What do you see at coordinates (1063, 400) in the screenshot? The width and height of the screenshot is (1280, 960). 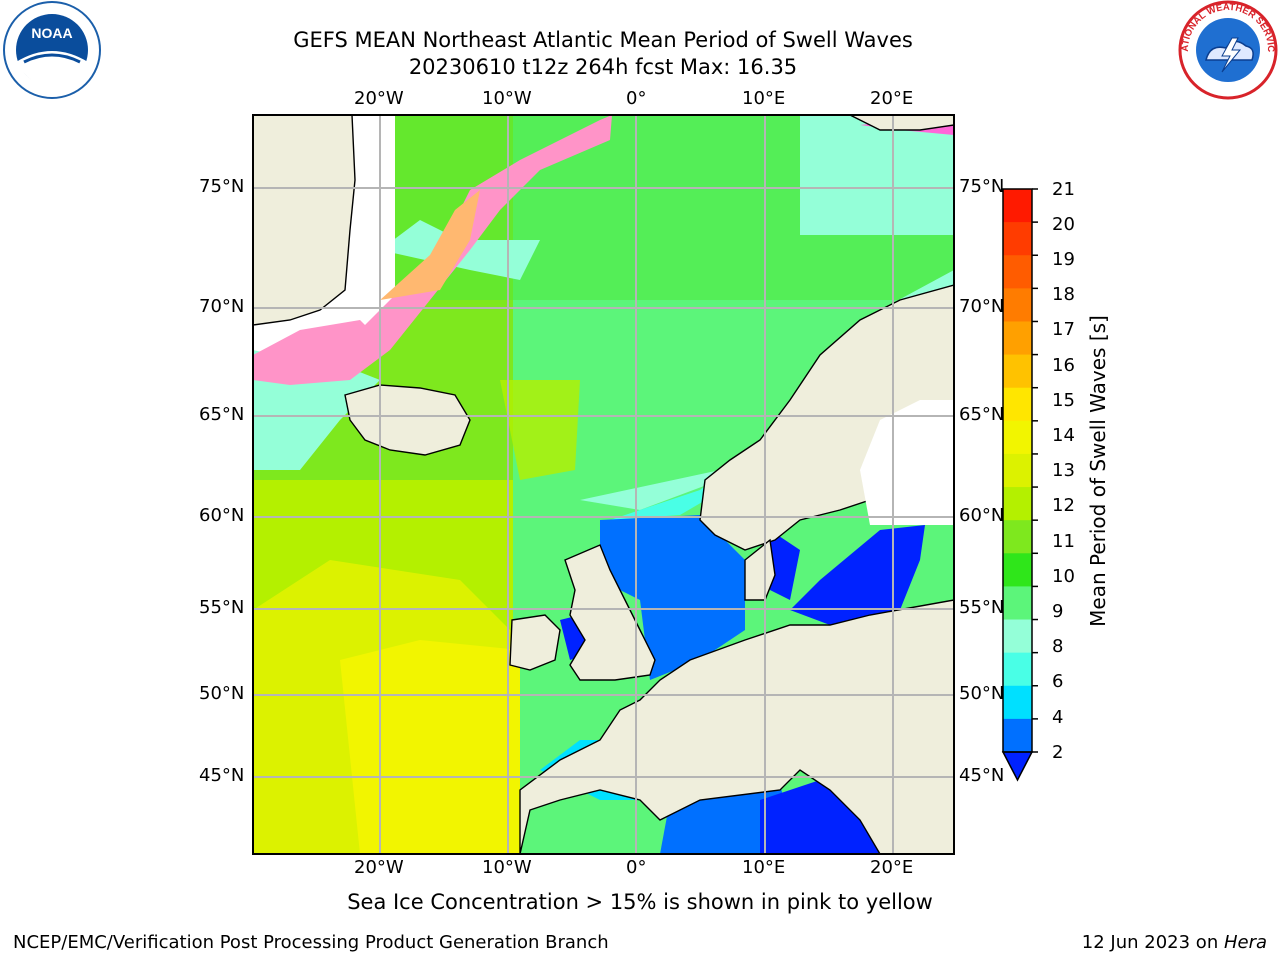 I see `colorbar-tick: 15` at bounding box center [1063, 400].